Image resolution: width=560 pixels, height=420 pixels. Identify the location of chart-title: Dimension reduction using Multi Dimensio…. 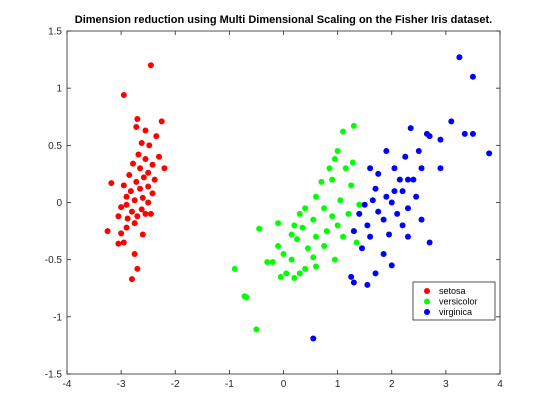
(283, 20).